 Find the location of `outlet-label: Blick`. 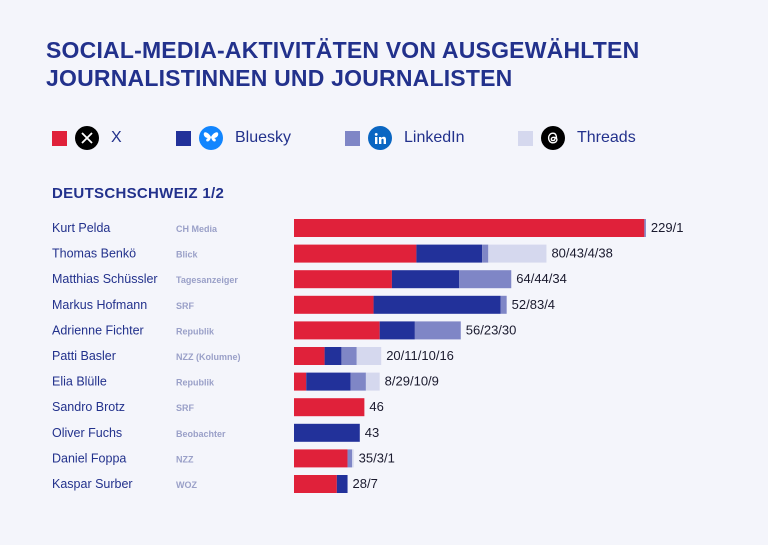

outlet-label: Blick is located at coordinates (187, 255).